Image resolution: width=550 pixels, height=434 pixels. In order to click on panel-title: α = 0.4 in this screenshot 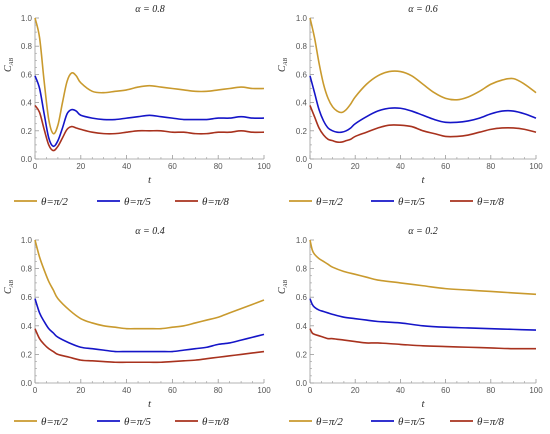, I will do `click(150, 231)`.